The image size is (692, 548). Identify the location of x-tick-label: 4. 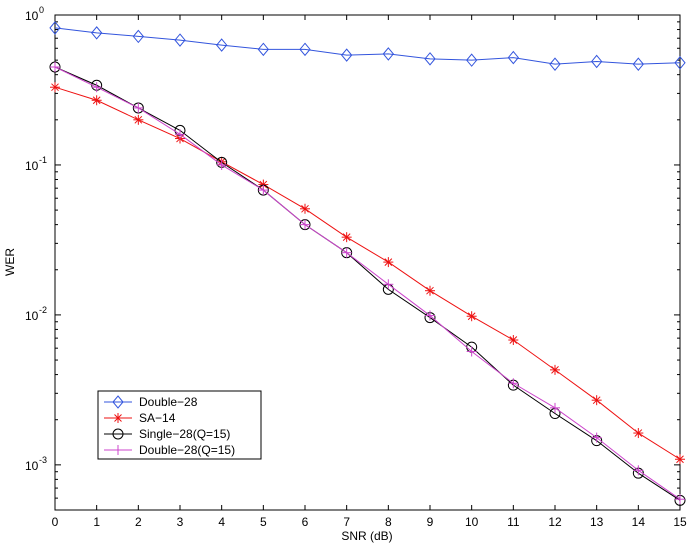
(221, 522).